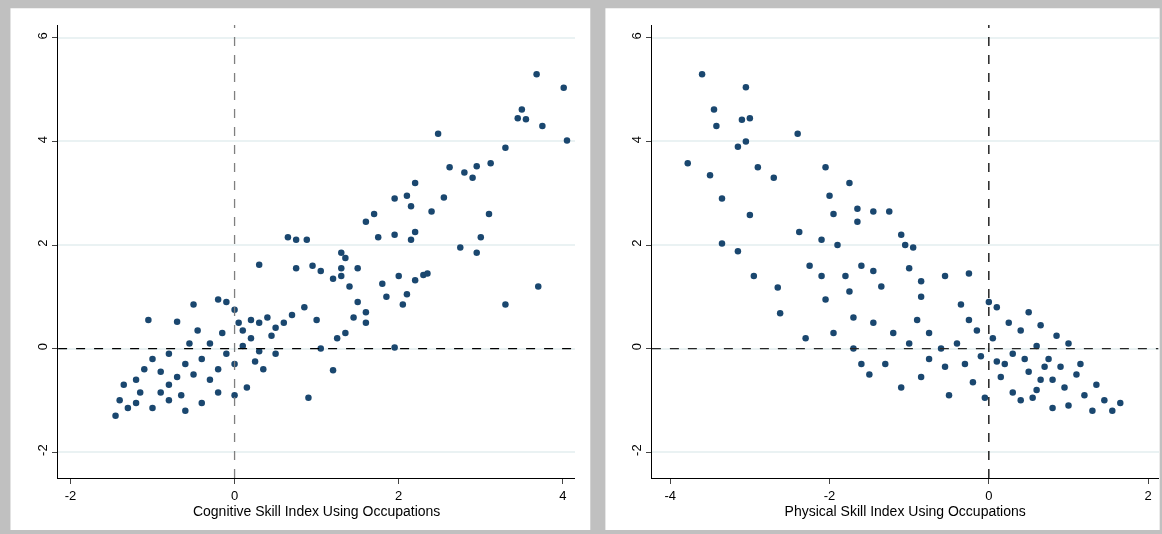  Describe the element at coordinates (905, 510) in the screenshot. I see `x-axis-title: Physical Skill Index Using Occupations` at that location.